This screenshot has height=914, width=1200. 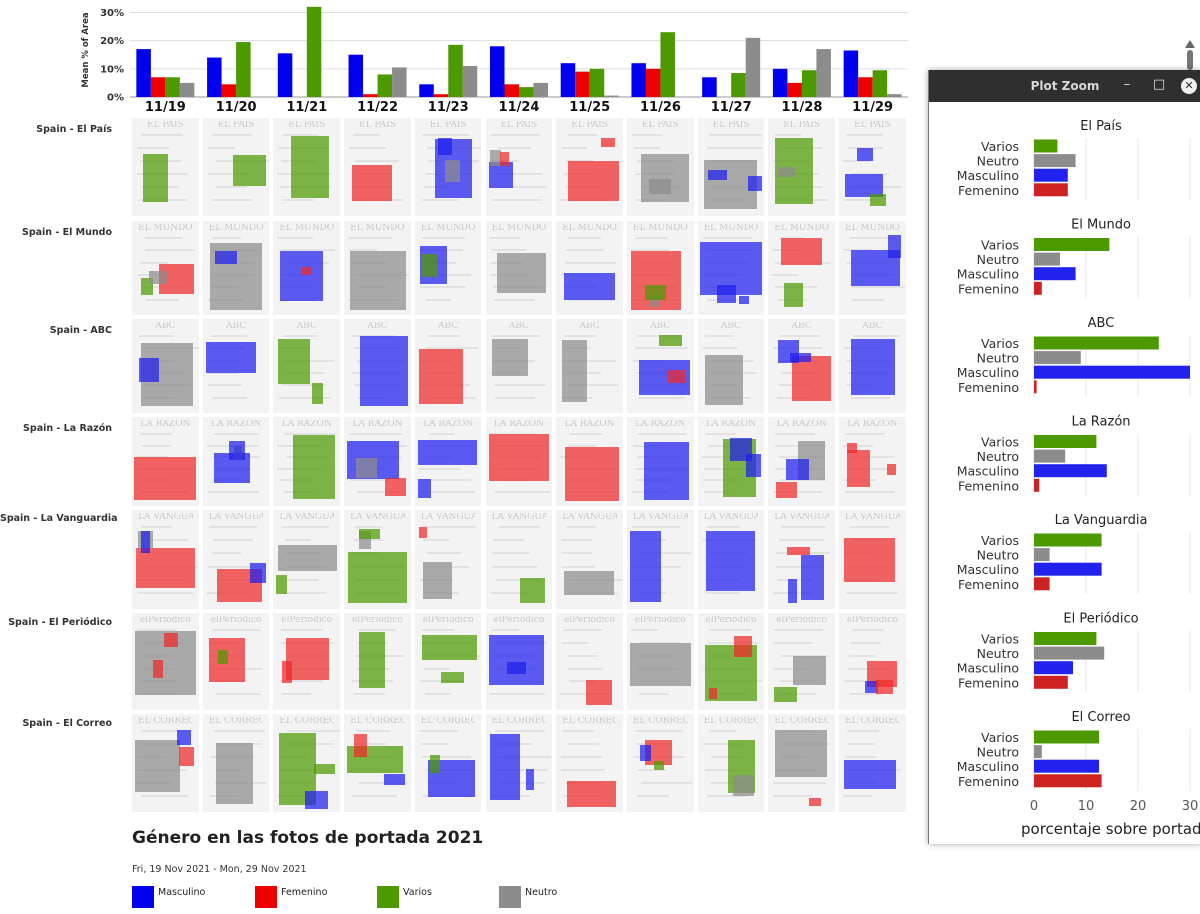 What do you see at coordinates (67, 232) in the screenshot?
I see `row-label-el-mundo: Spain - El Mundo` at bounding box center [67, 232].